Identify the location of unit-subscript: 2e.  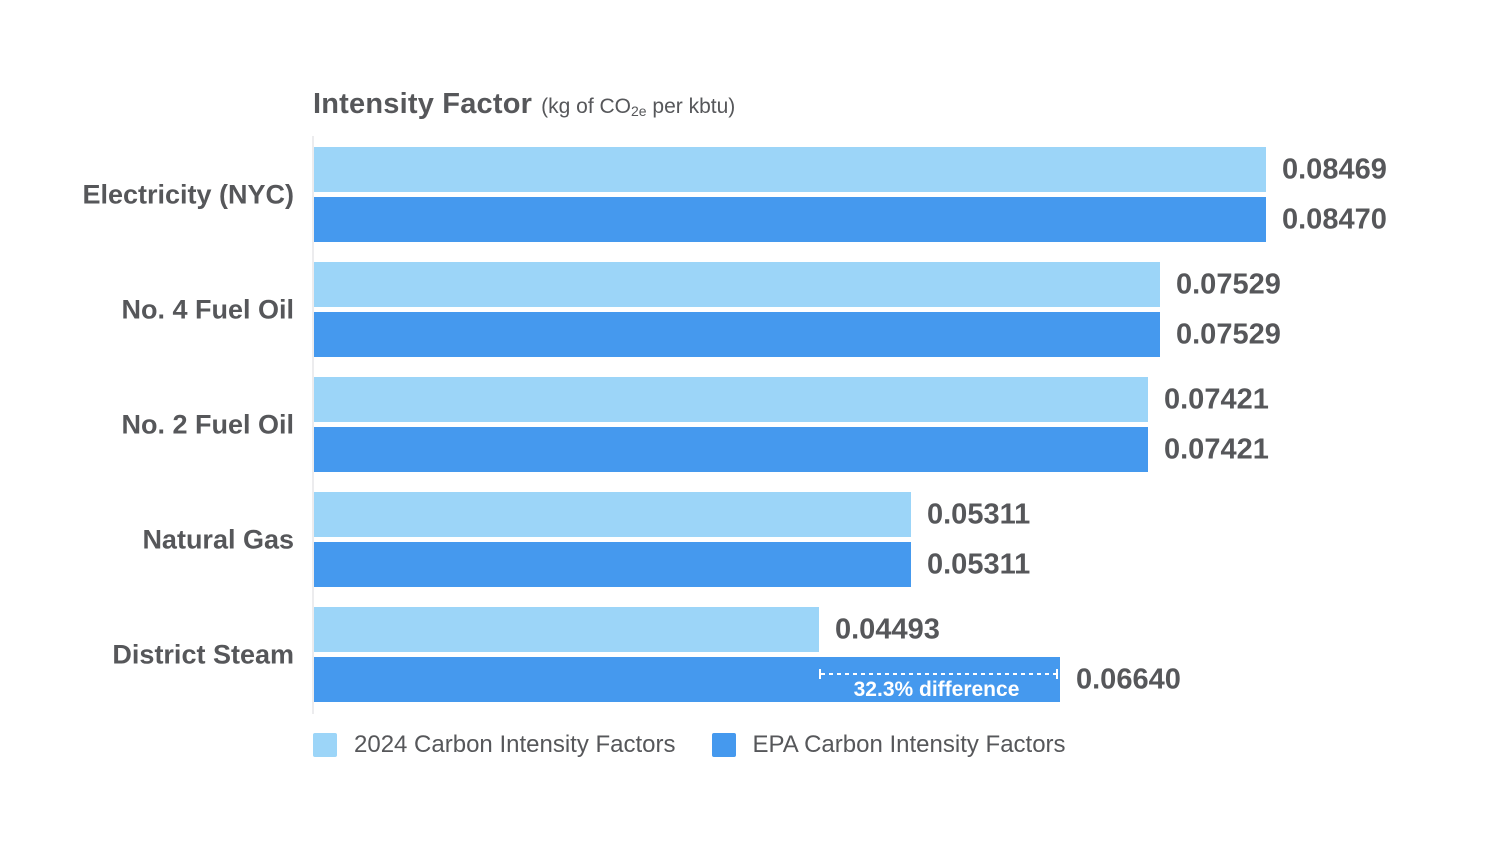
(639, 111).